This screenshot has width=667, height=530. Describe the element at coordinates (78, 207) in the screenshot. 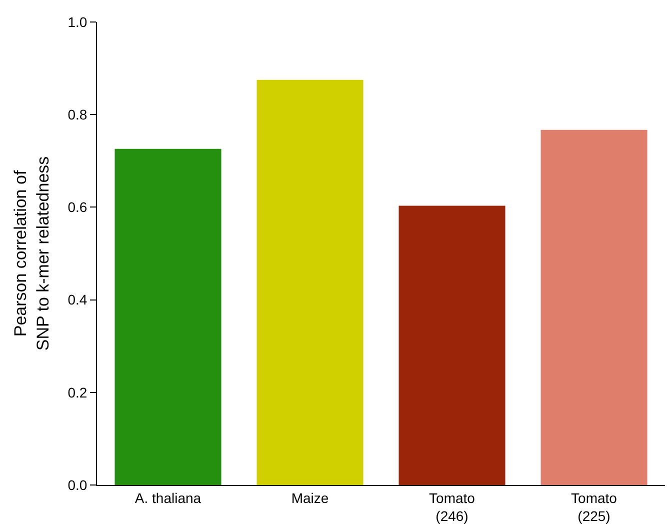

I see `y-tick-label: 0.6` at that location.